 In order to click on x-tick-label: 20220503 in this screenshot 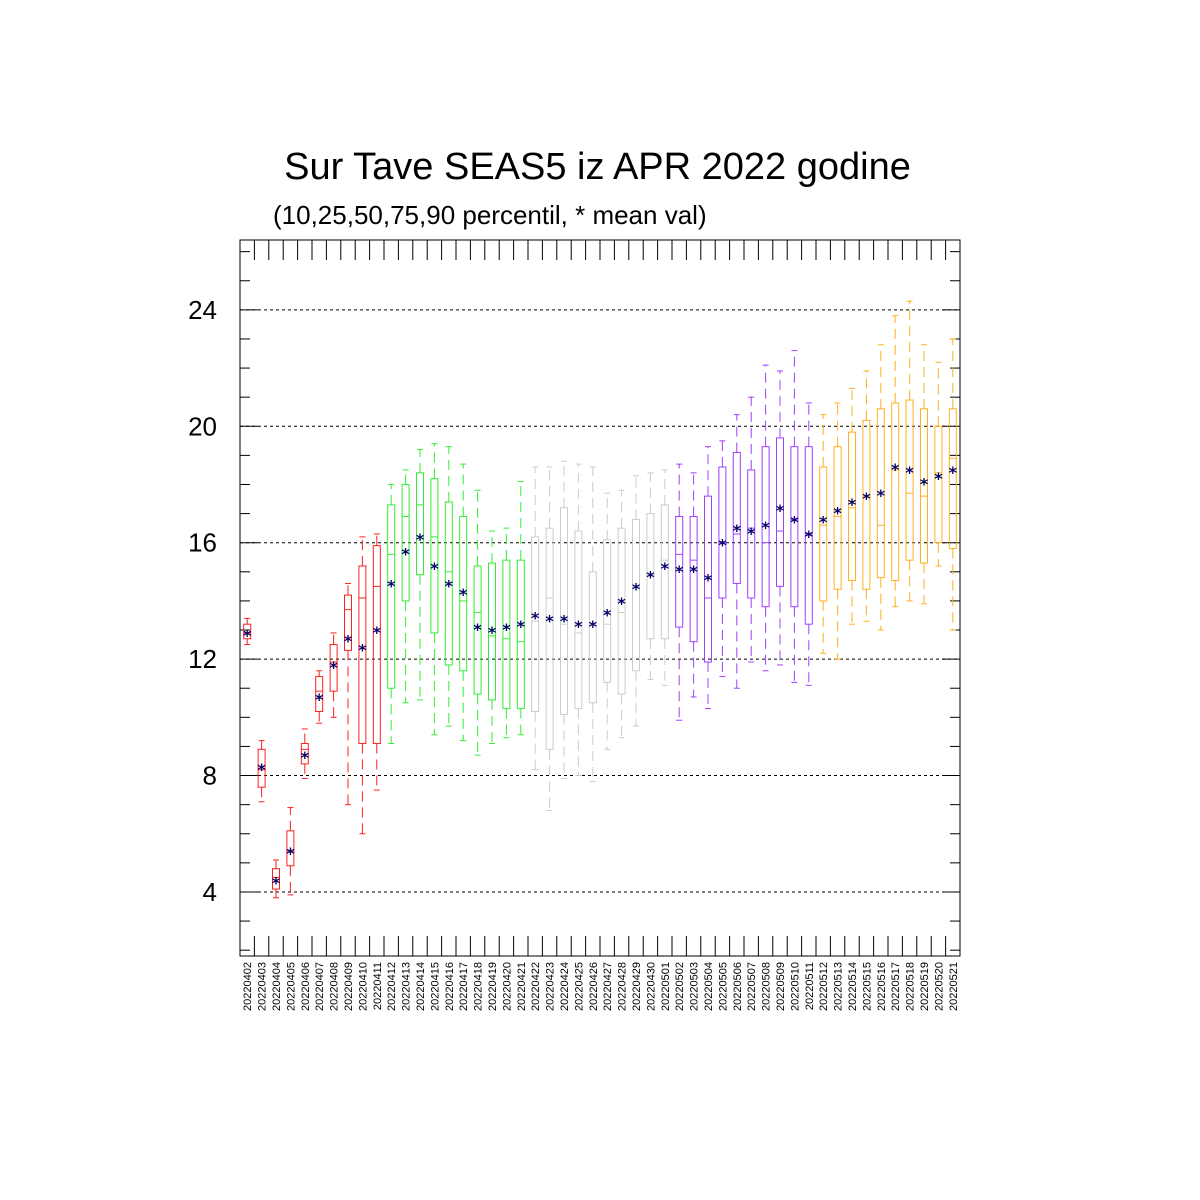, I will do `click(695, 986)`.